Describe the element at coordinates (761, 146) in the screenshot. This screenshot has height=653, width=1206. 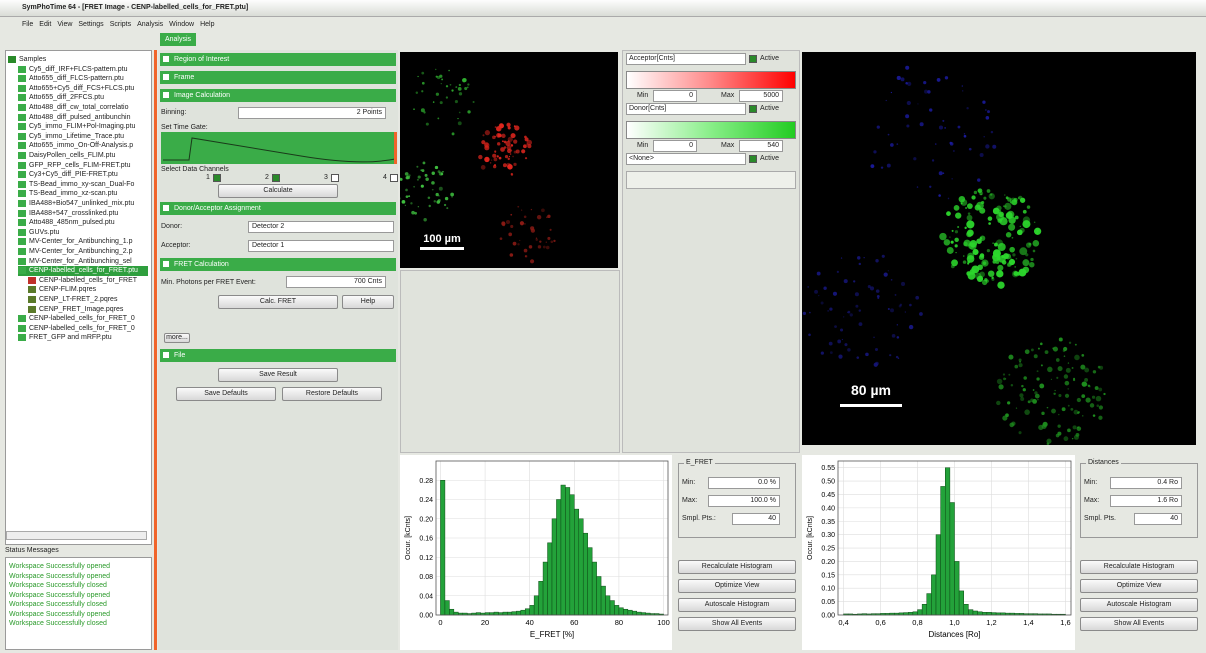
I see `max-field: 540` at that location.